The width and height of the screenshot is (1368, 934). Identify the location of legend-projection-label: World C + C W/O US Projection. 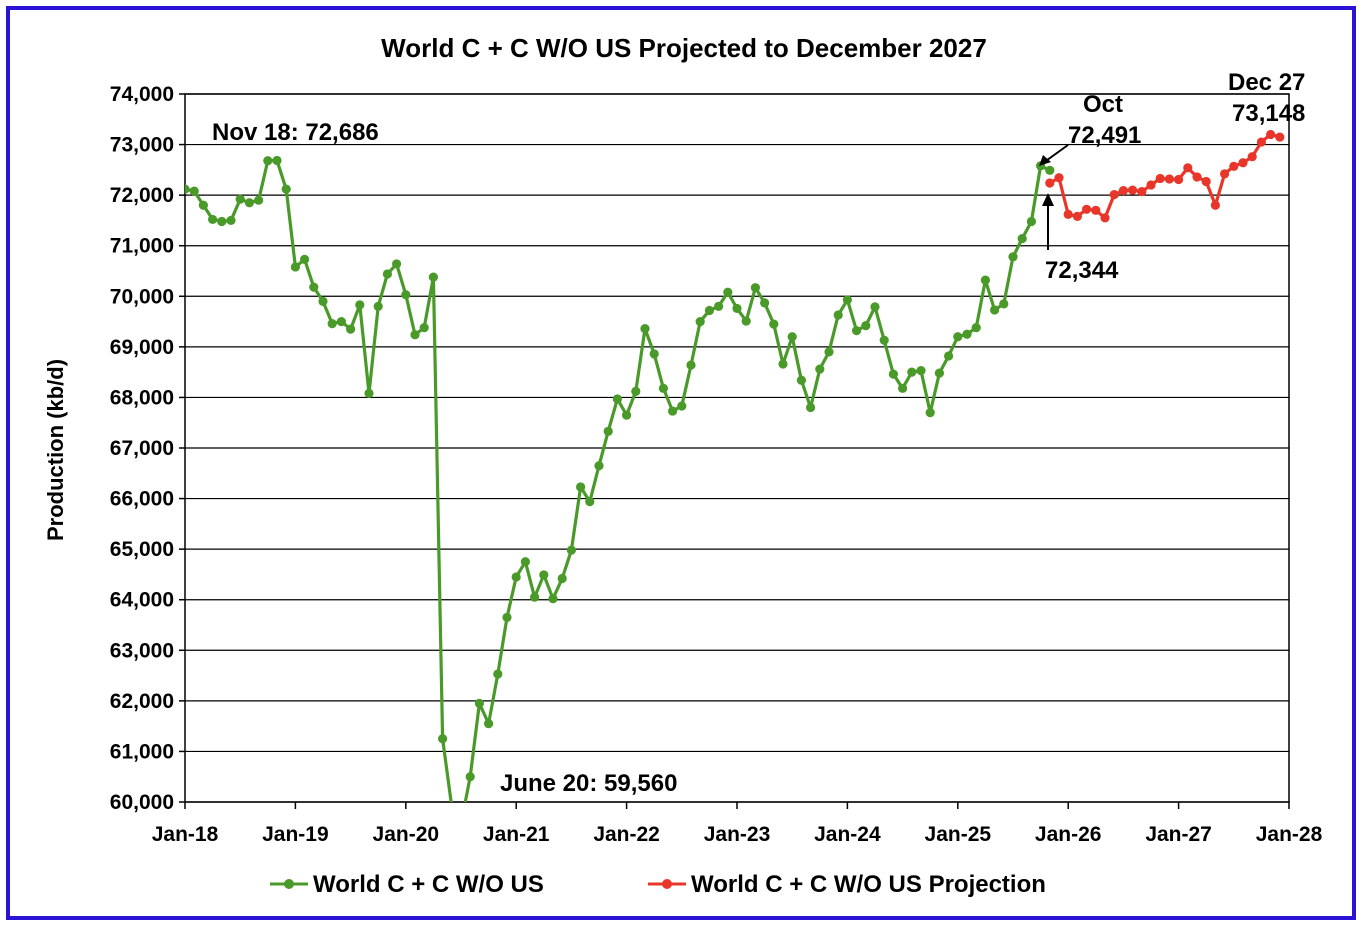
(868, 884).